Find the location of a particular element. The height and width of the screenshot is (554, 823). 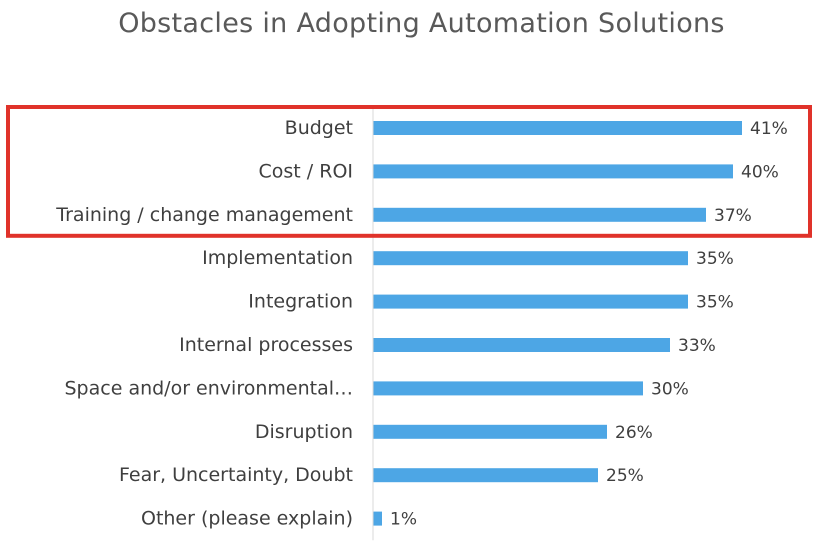

category-label: Budget is located at coordinates (319, 128).